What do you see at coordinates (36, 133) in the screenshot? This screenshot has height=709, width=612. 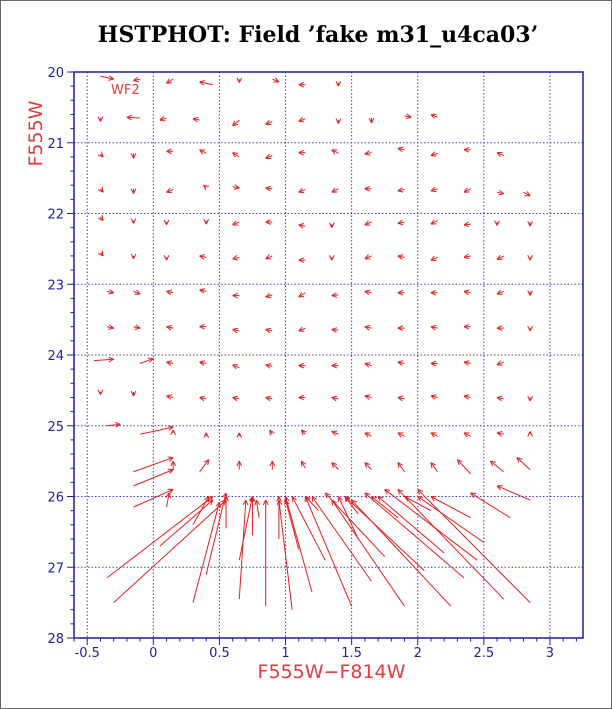 I see `y-axis-title: F555W` at bounding box center [36, 133].